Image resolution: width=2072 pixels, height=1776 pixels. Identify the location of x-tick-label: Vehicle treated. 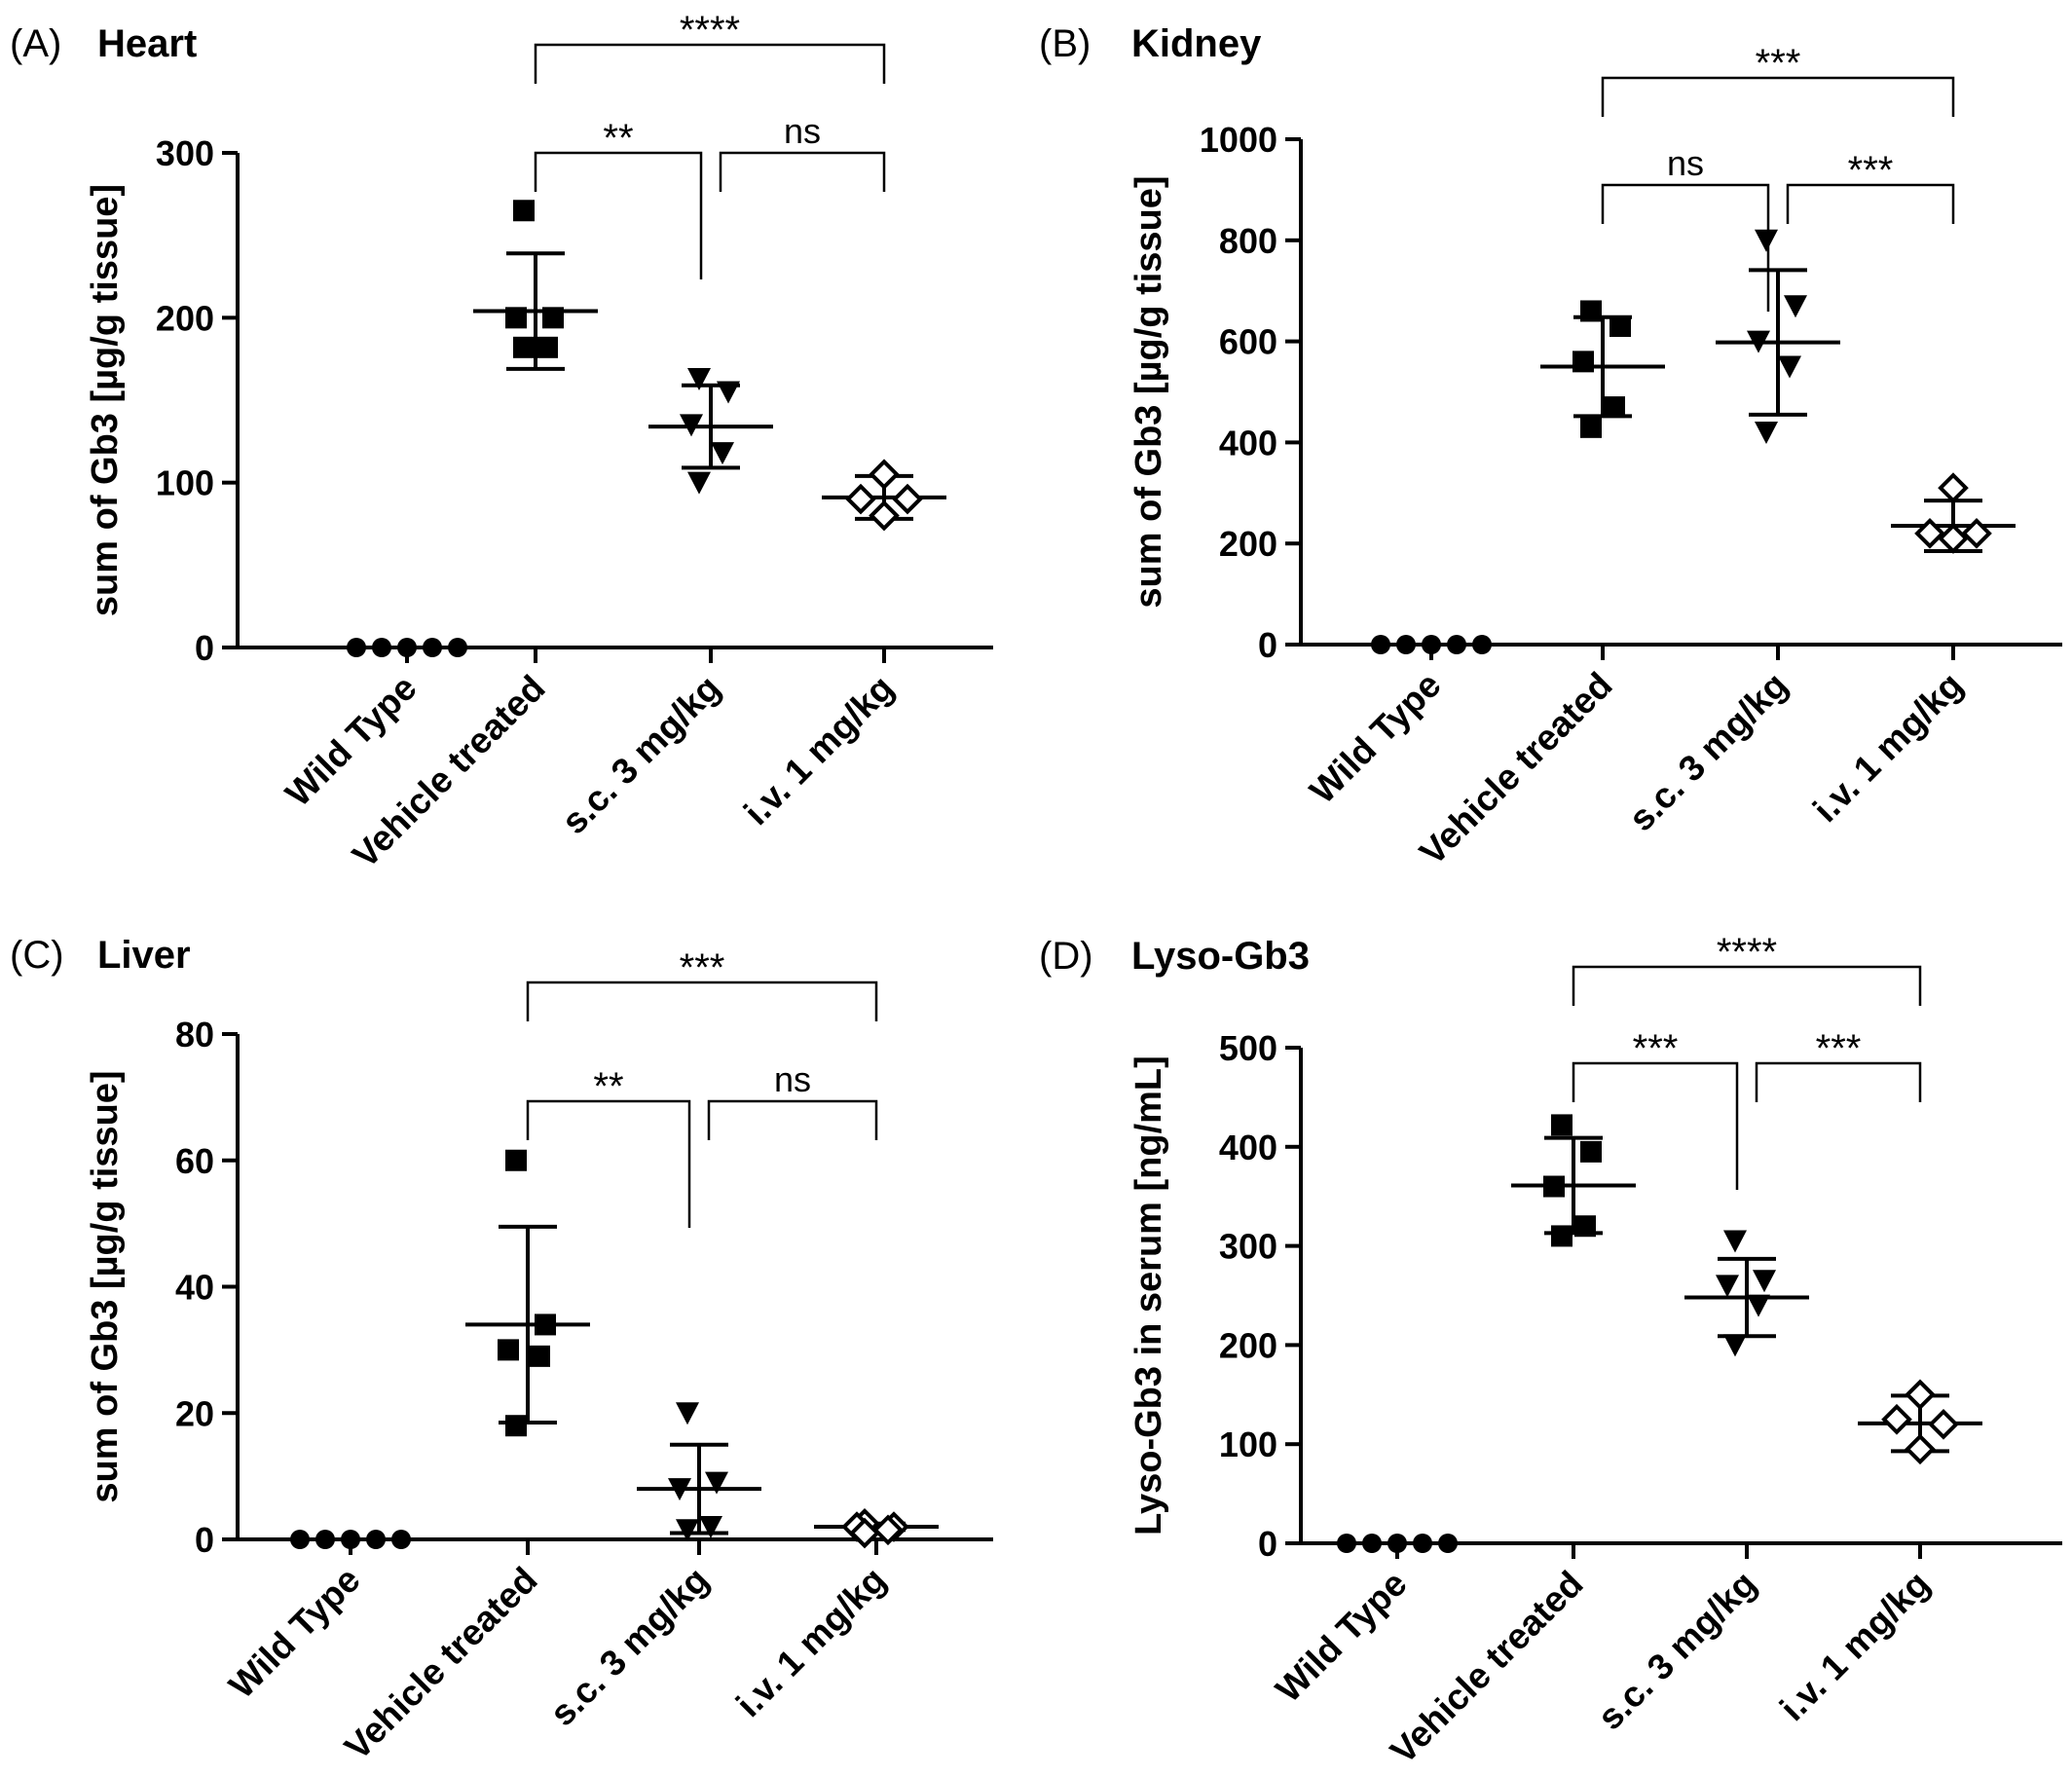
(441, 1664).